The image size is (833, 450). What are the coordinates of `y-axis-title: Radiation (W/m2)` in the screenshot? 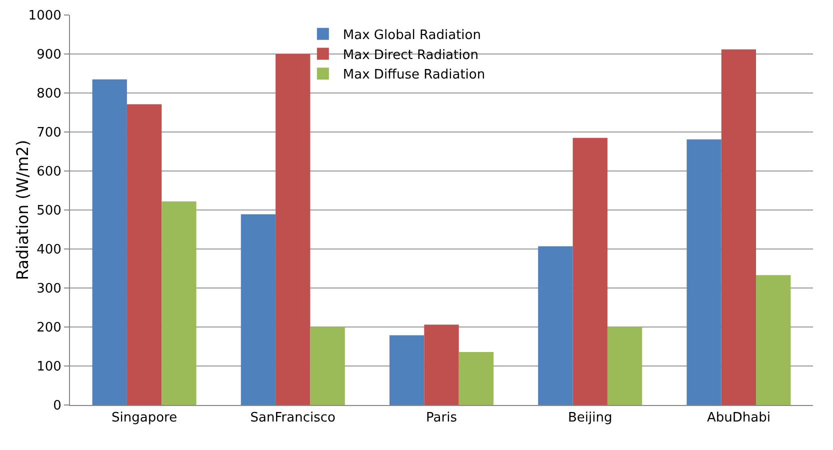 It's located at (22, 210).